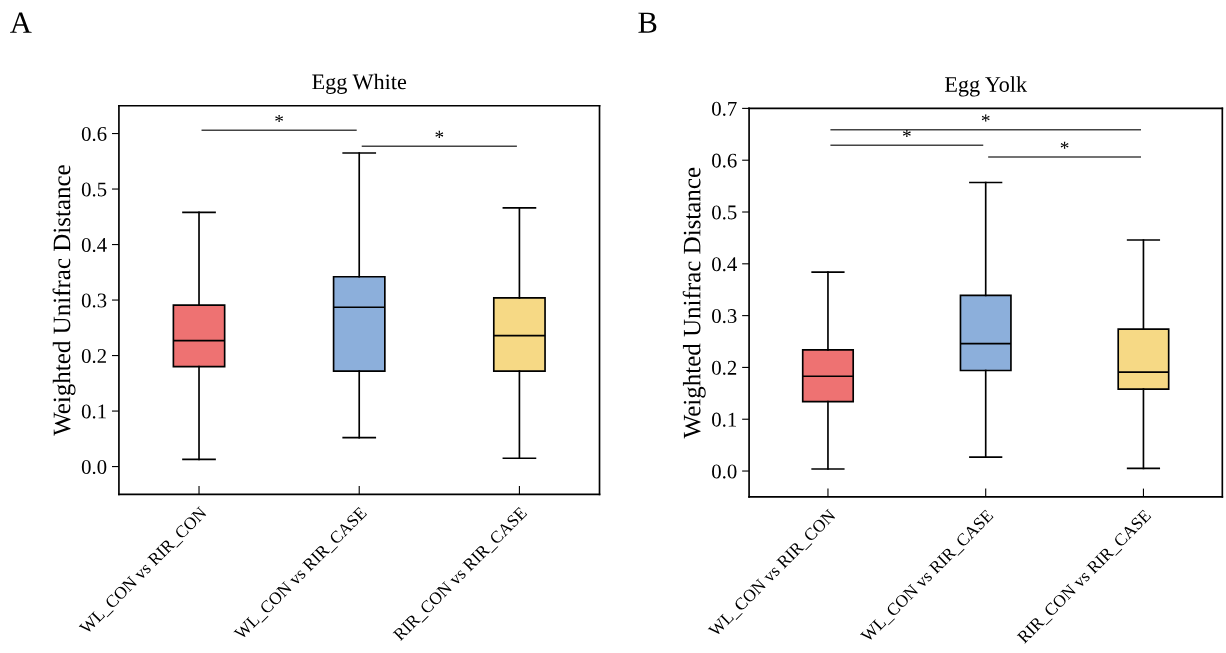  What do you see at coordinates (647, 22) in the screenshot?
I see `text: B` at bounding box center [647, 22].